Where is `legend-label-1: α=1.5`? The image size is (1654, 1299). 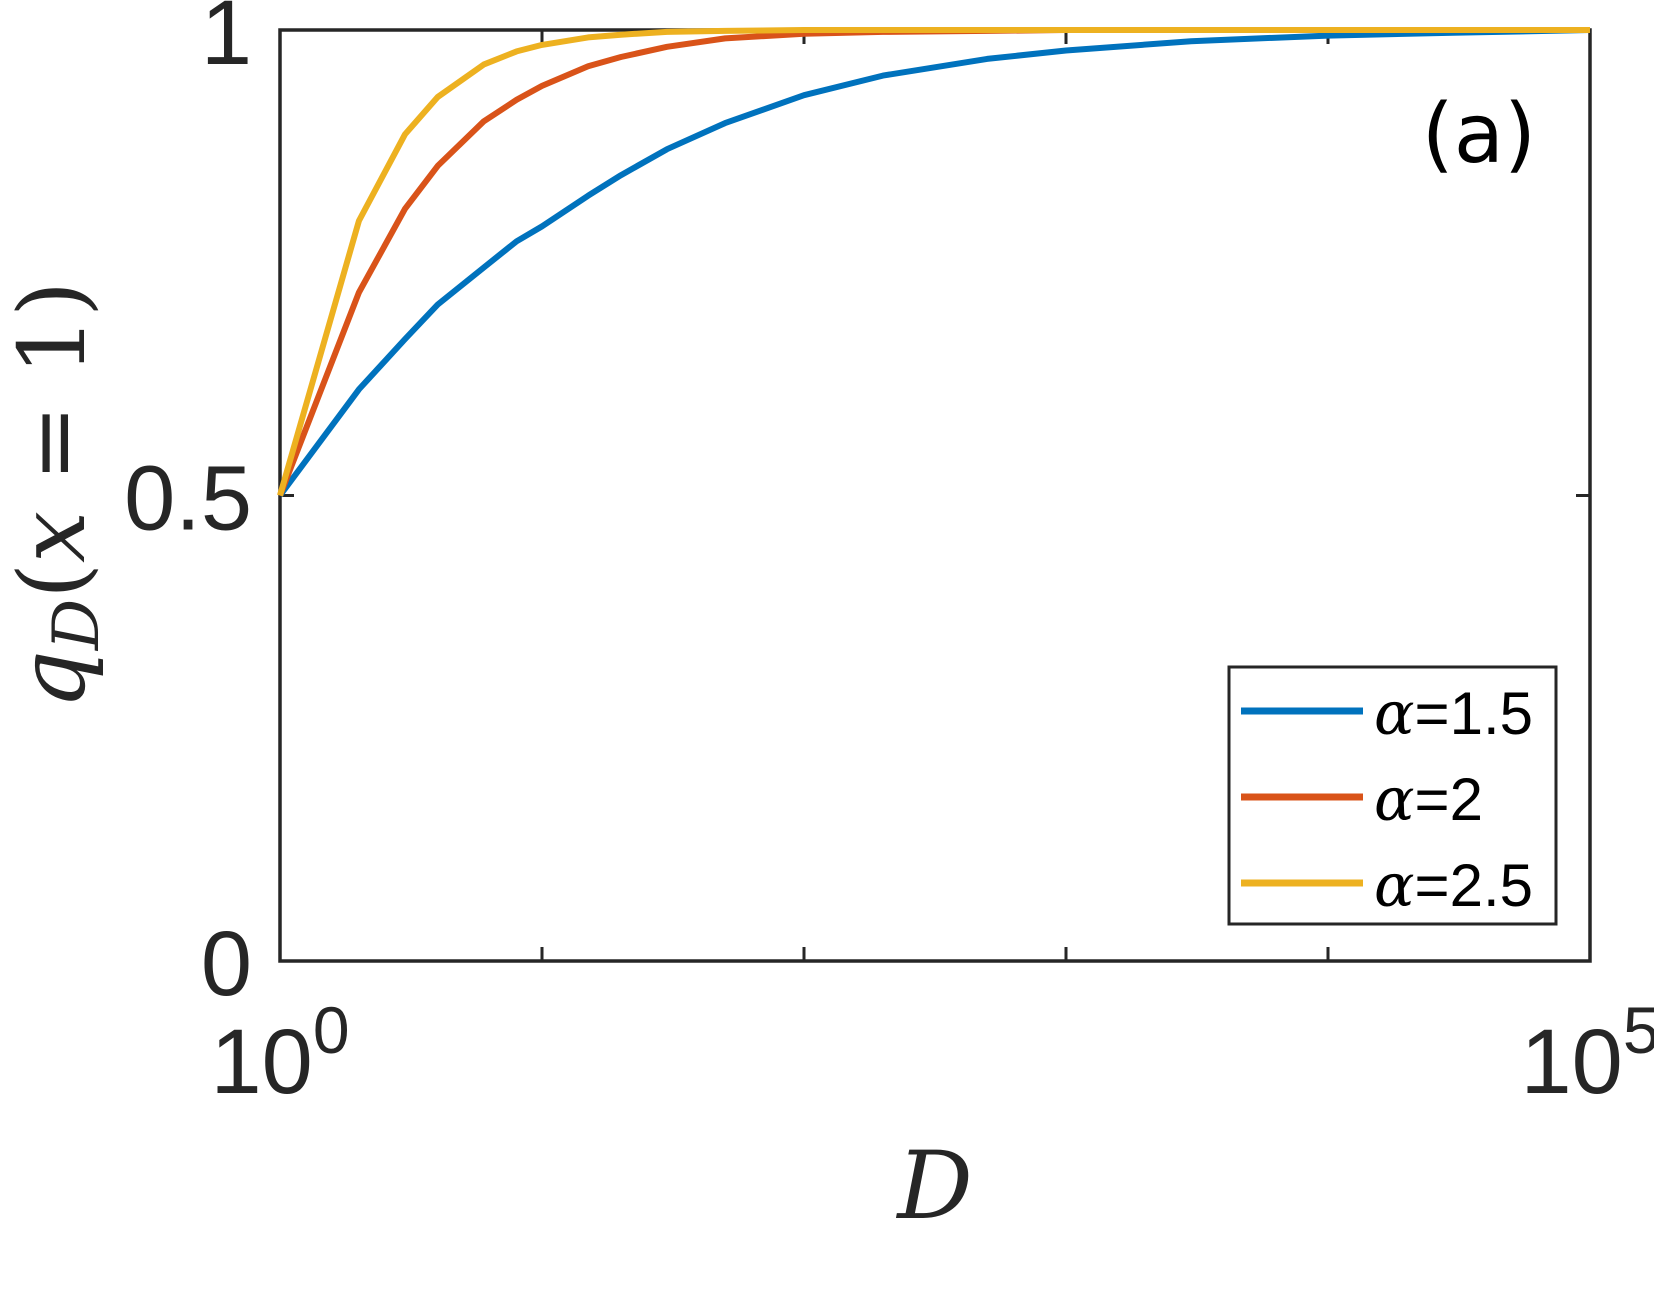
legend-label-1: α=1.5 is located at coordinates (1453, 714).